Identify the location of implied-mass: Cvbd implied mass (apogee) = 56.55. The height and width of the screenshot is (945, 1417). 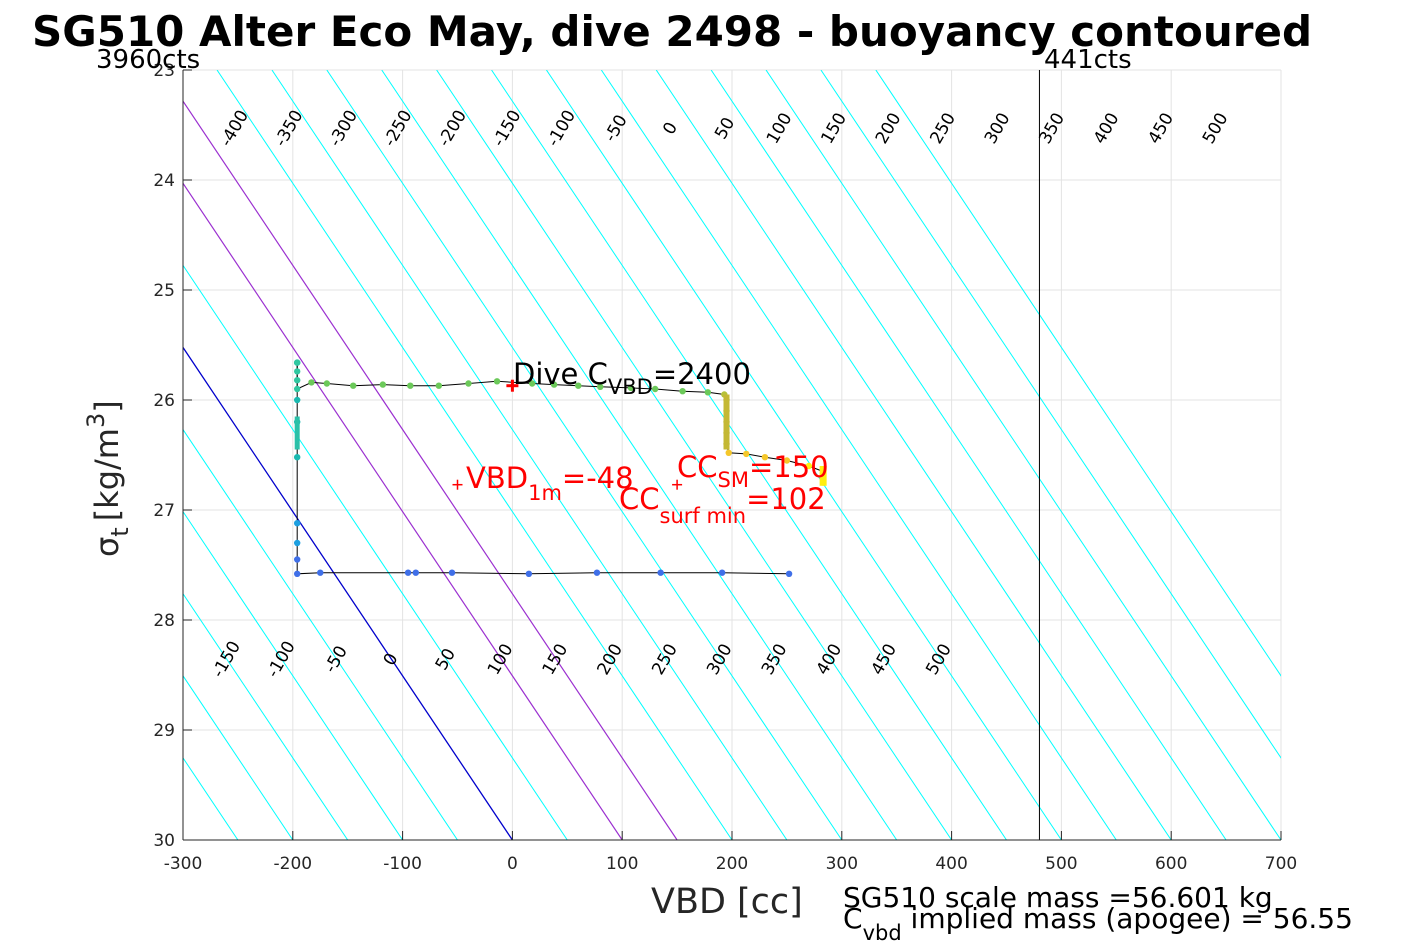
(1098, 923).